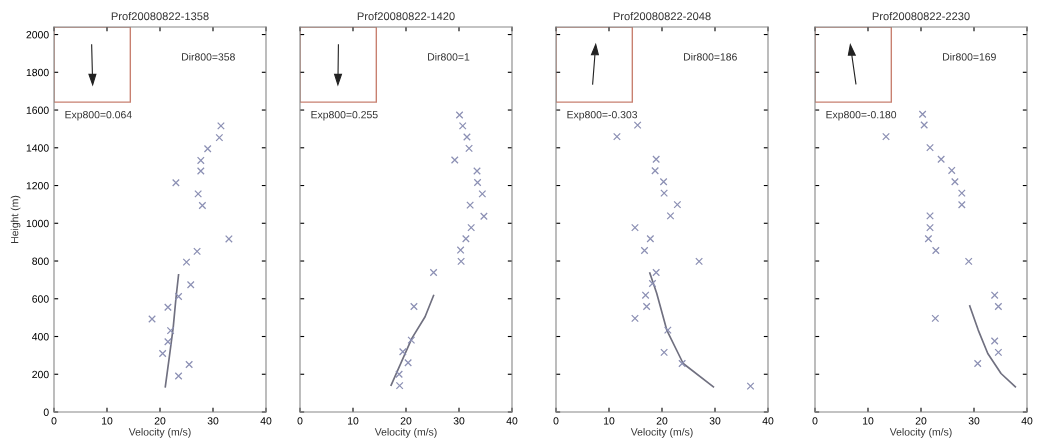 The image size is (1039, 446). What do you see at coordinates (40, 374) in the screenshot?
I see `y-tick-label: 200` at bounding box center [40, 374].